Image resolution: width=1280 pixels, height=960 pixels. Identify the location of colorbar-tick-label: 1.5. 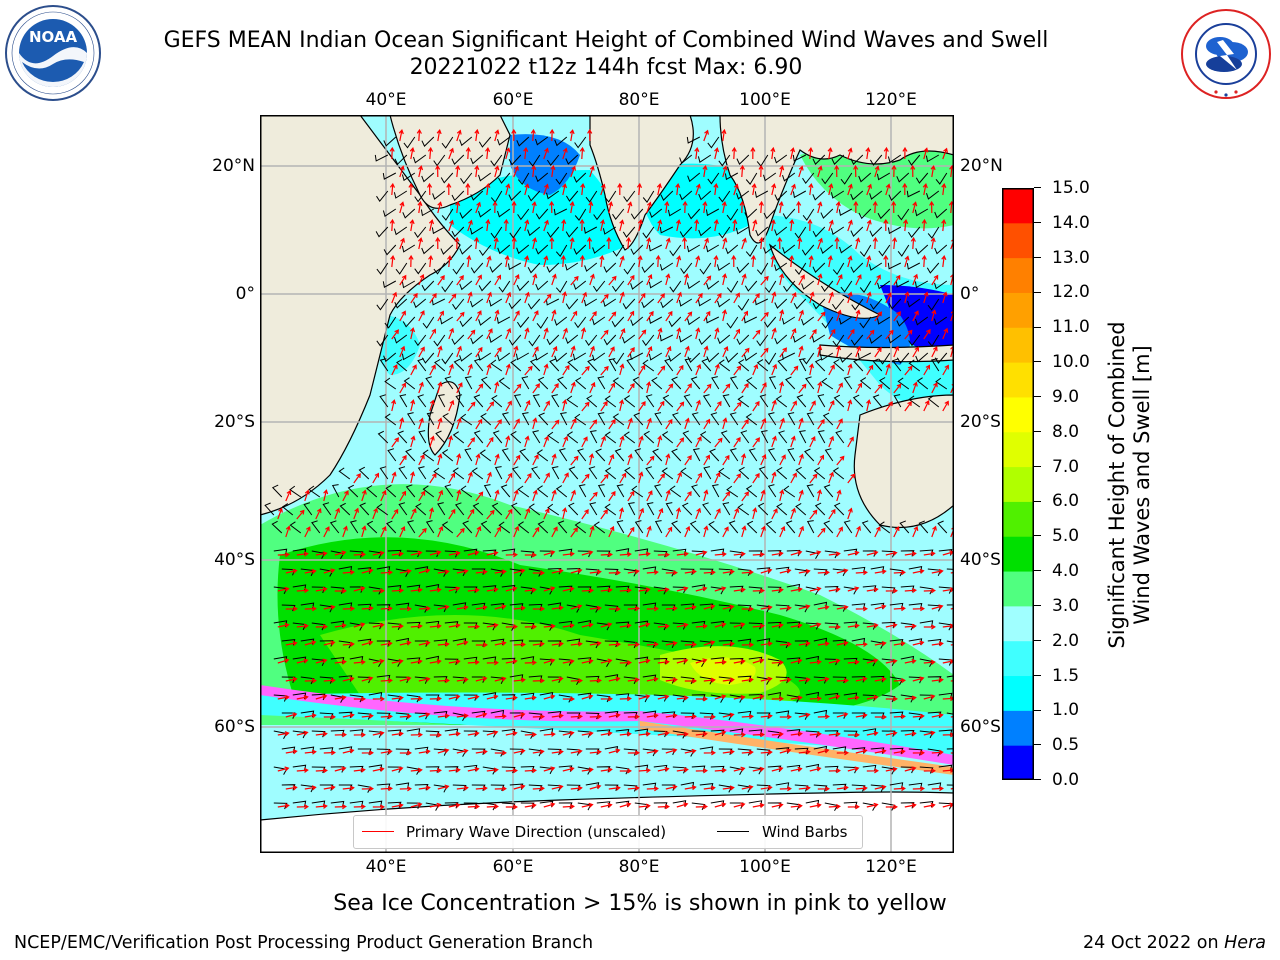
(1066, 675).